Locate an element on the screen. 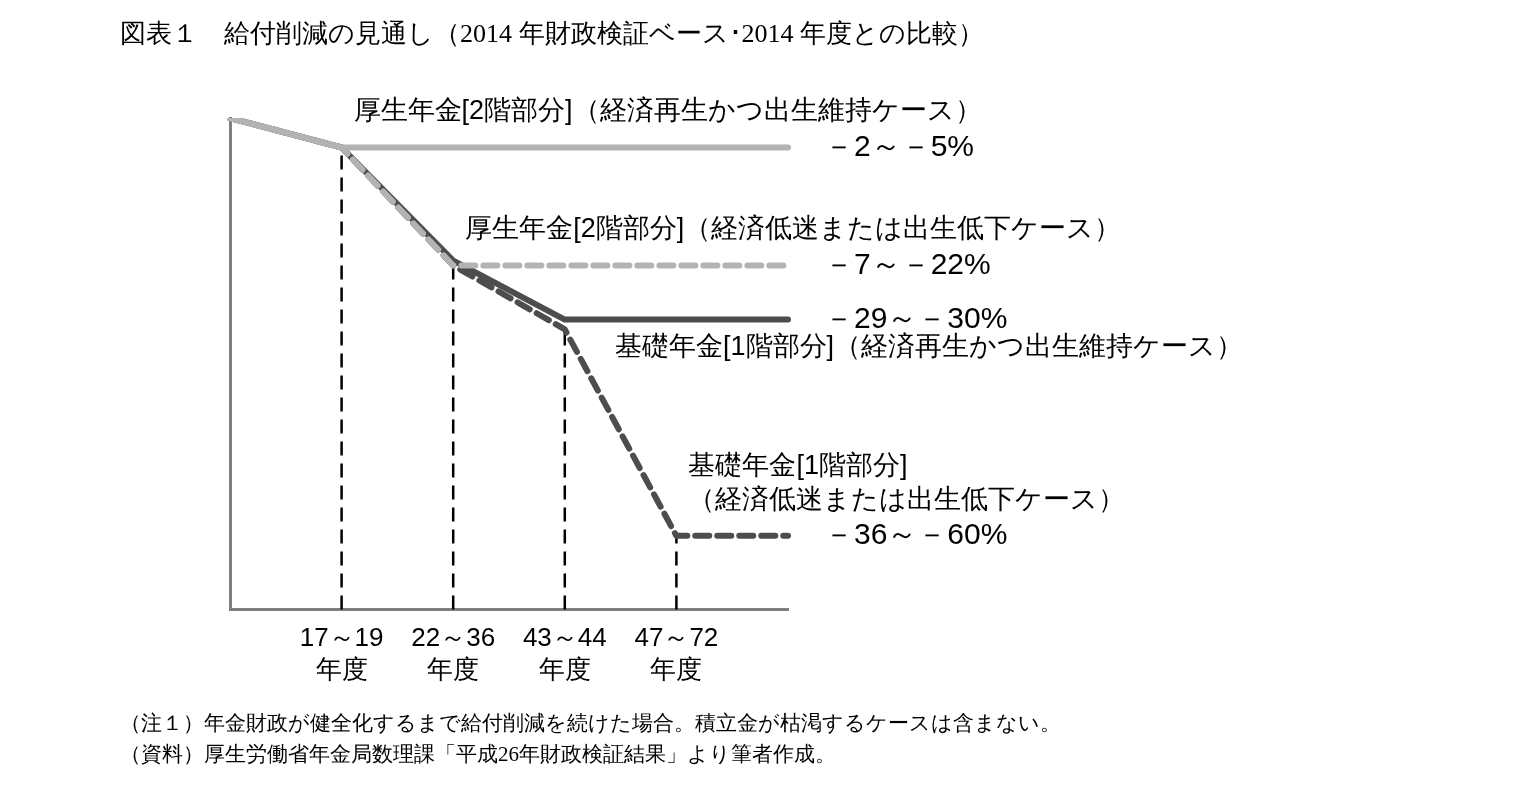 Image resolution: width=1533 pixels, height=810 pixels. text: （資料）厚生労働省年金局数理課「平成26年財政検証結果」より筆者作成。 is located at coordinates (478, 754).